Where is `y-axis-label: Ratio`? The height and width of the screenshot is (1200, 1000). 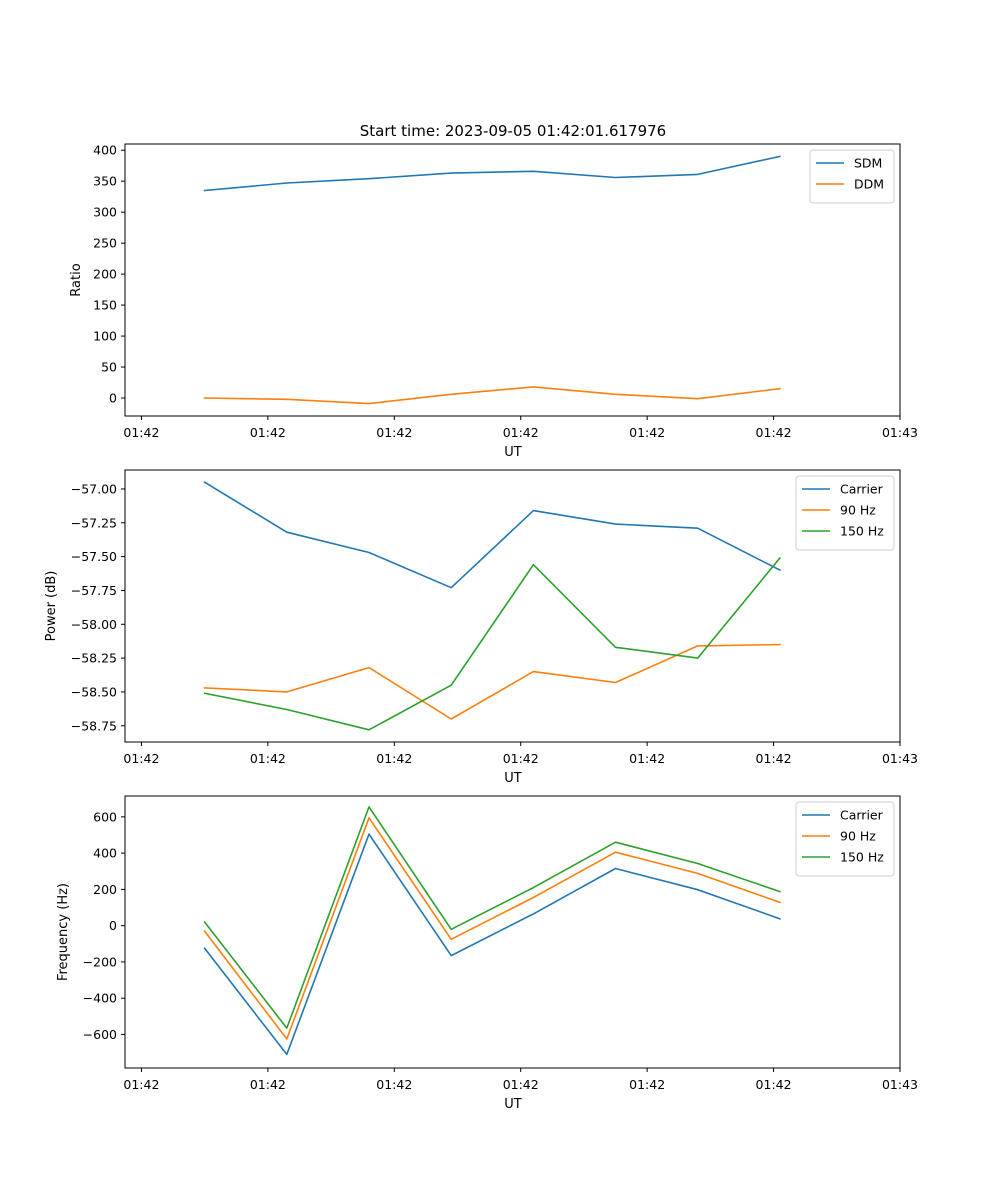
y-axis-label: Ratio is located at coordinates (76, 279).